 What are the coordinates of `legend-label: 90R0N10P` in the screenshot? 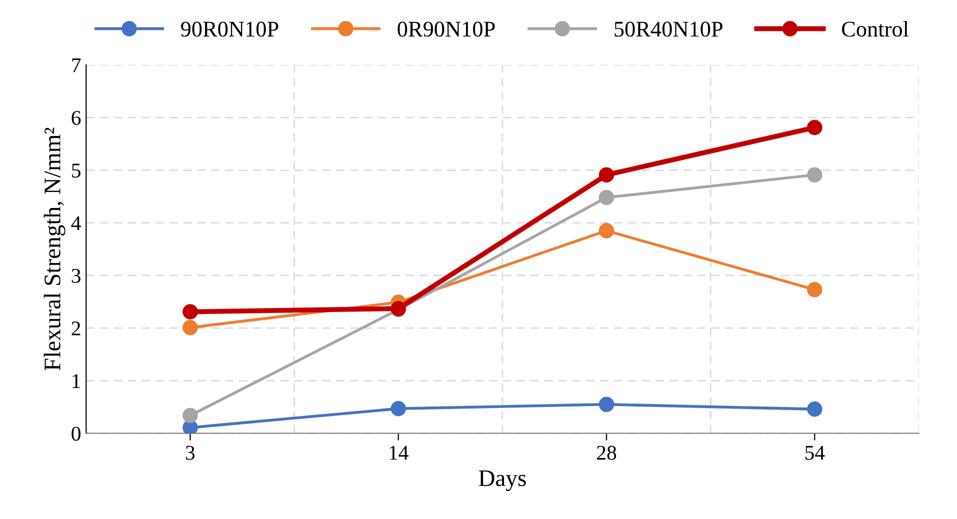 It's located at (229, 29).